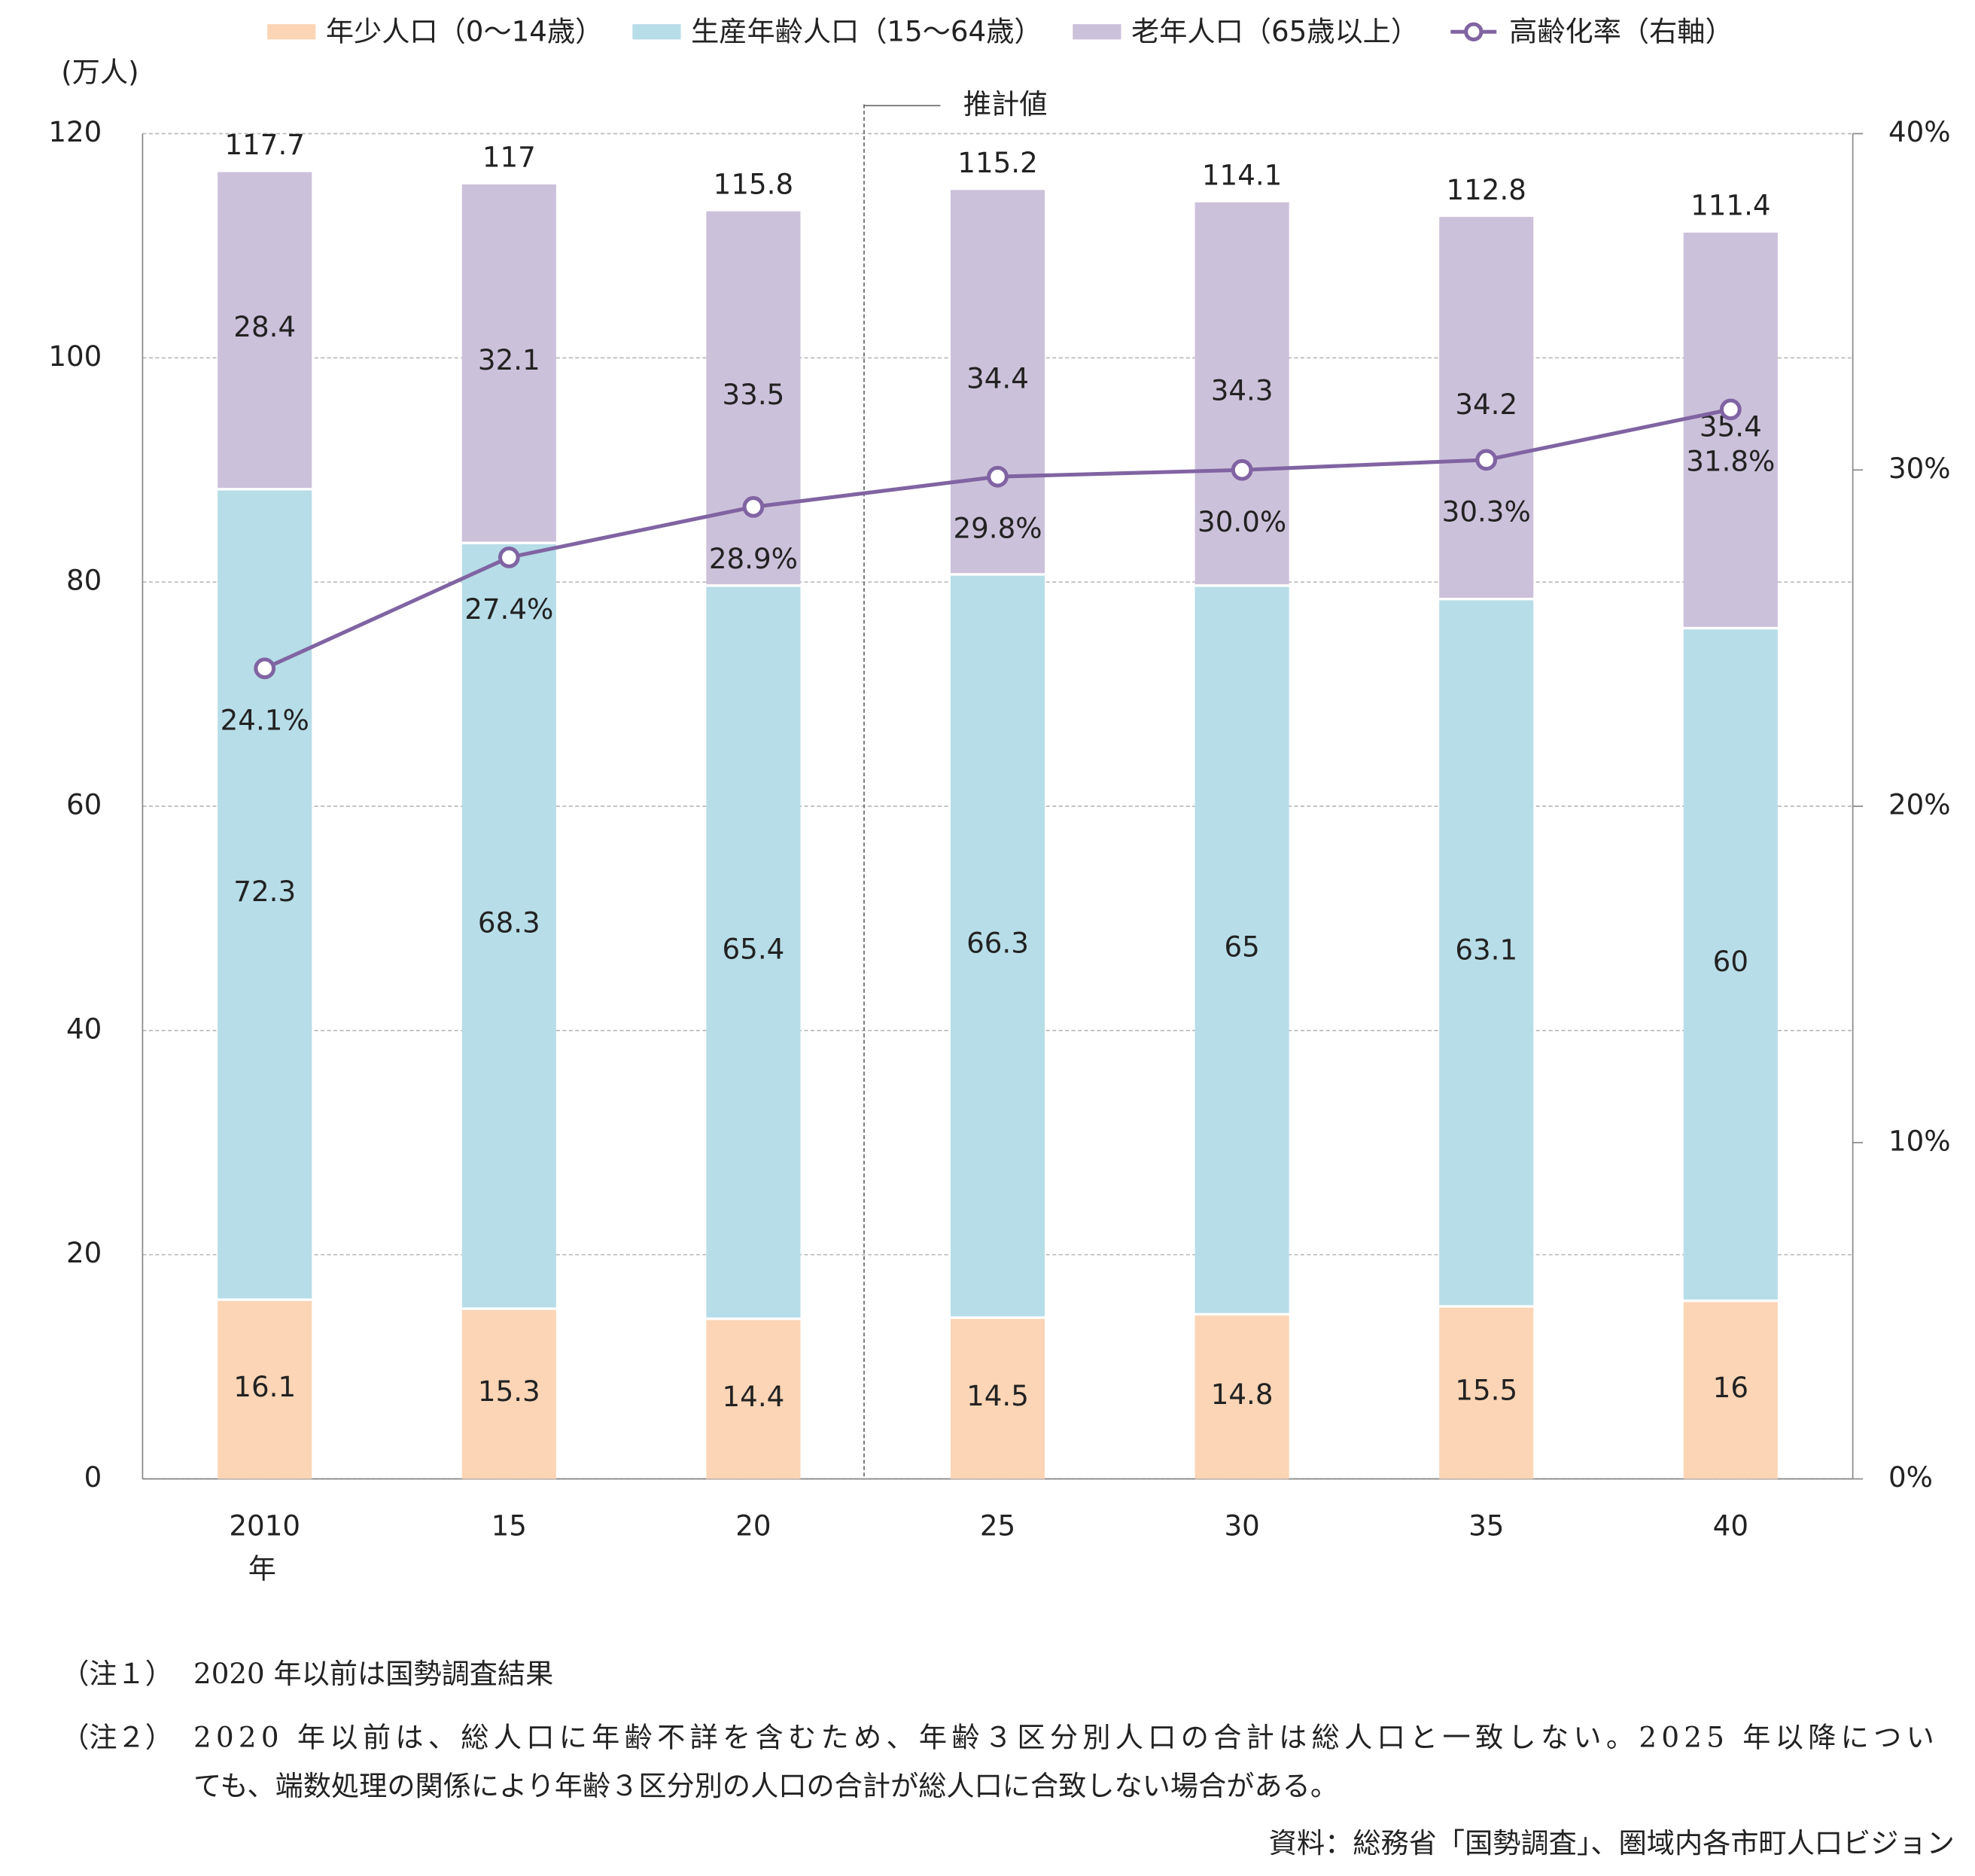 Image resolution: width=1975 pixels, height=1876 pixels. Describe the element at coordinates (998, 528) in the screenshot. I see `line-value-label: 29.8%` at that location.